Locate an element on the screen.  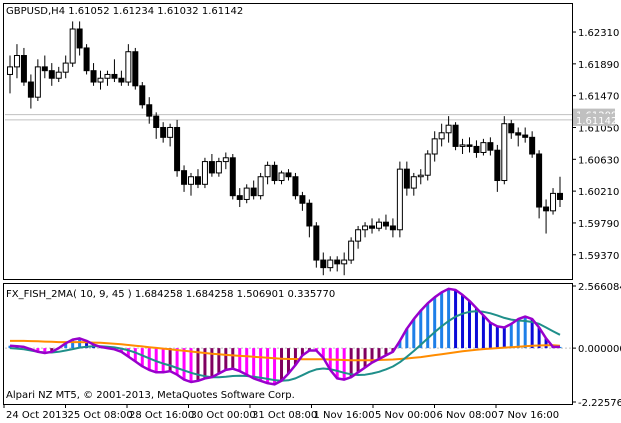
y-tick-label: 1.59370 is located at coordinates (598, 256).